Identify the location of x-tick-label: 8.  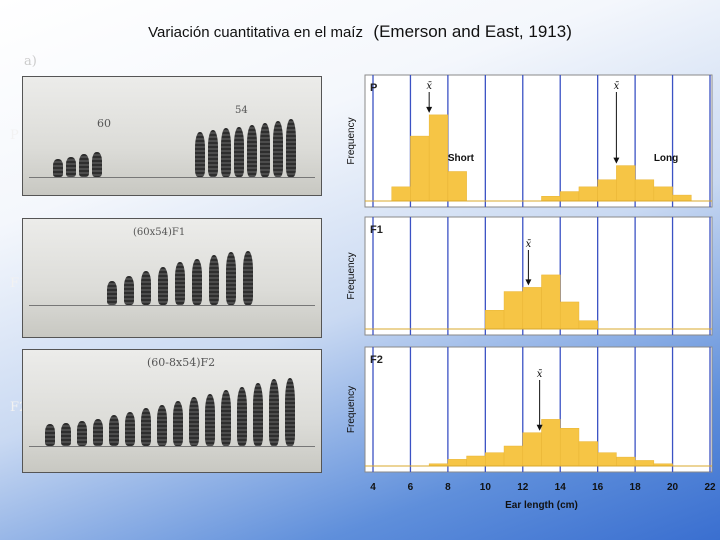
(448, 487).